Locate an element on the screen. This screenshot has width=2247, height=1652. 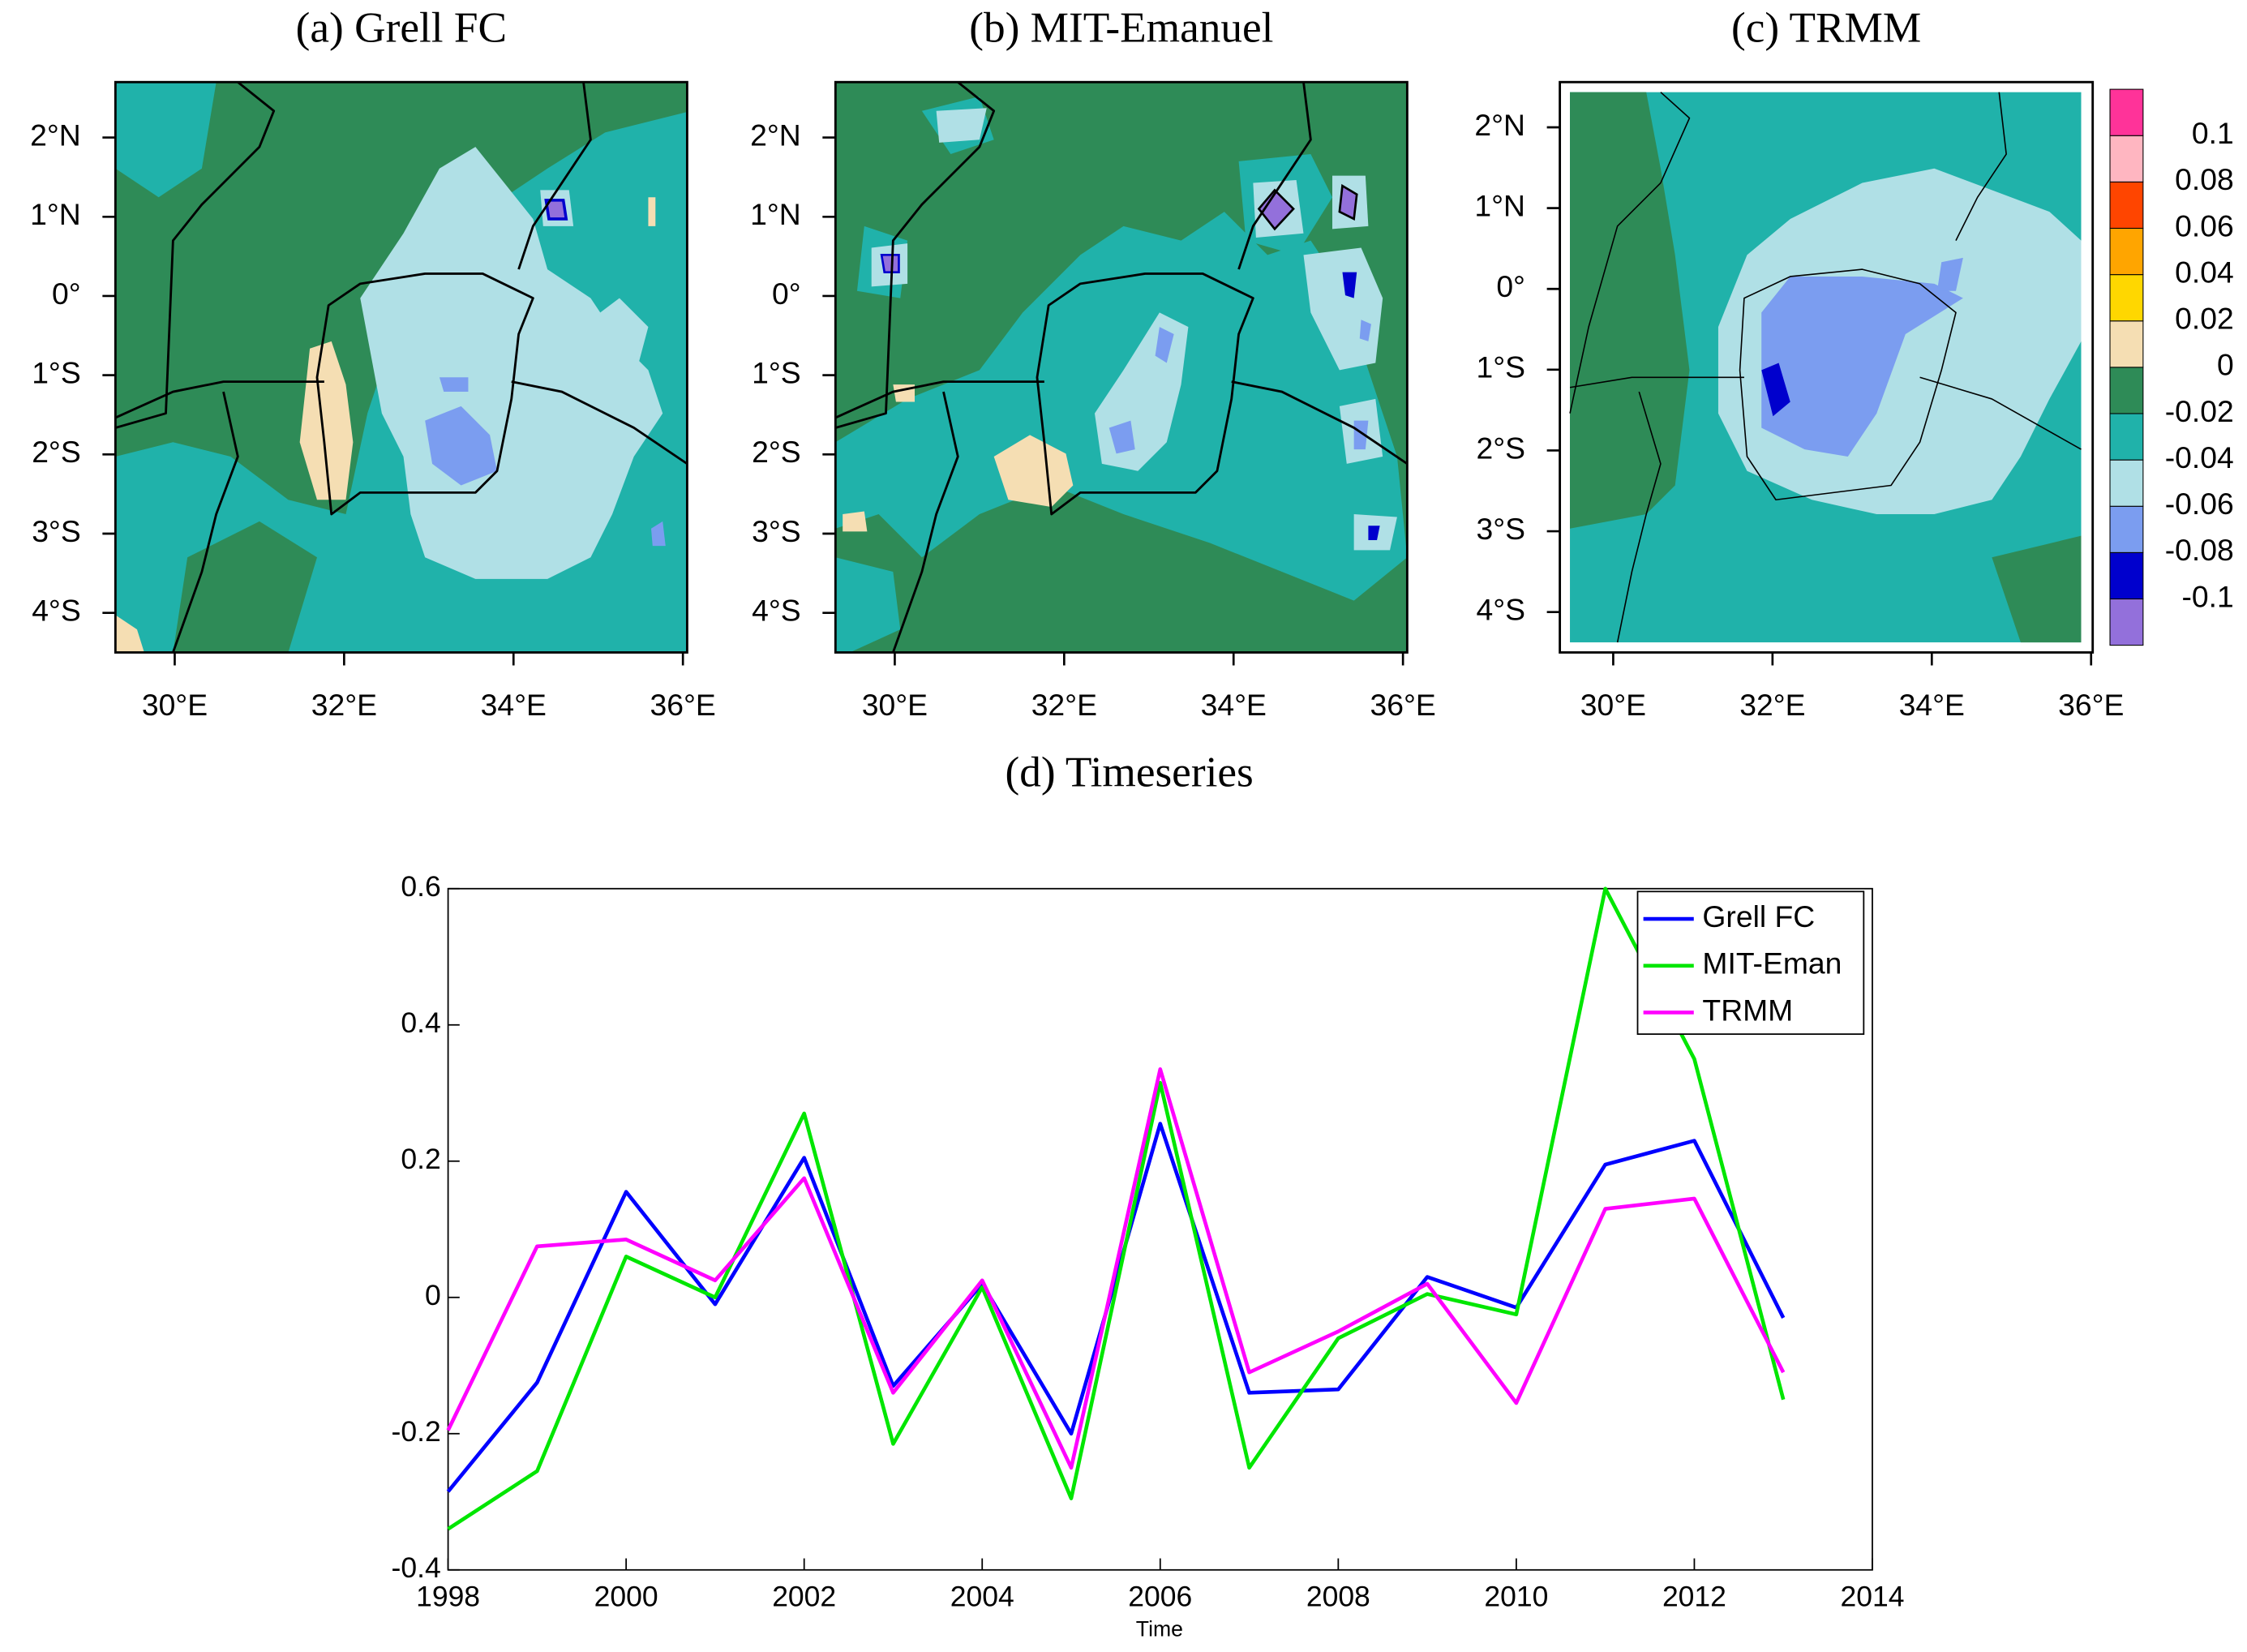
map-title: (a) Grell FC is located at coordinates (401, 27).